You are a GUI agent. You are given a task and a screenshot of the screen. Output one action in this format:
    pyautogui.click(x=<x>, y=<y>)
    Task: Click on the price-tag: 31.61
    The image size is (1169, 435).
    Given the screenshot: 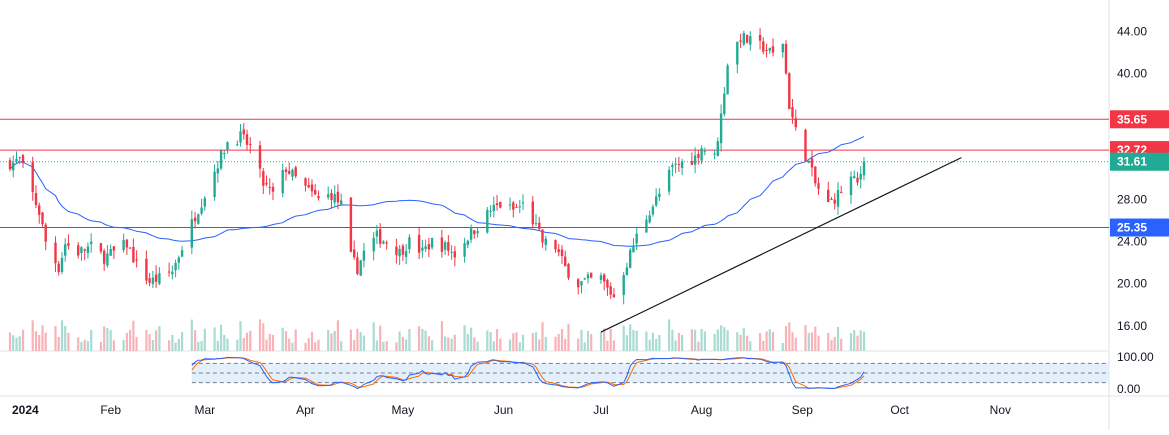 What is the action you would take?
    pyautogui.click(x=1139, y=161)
    